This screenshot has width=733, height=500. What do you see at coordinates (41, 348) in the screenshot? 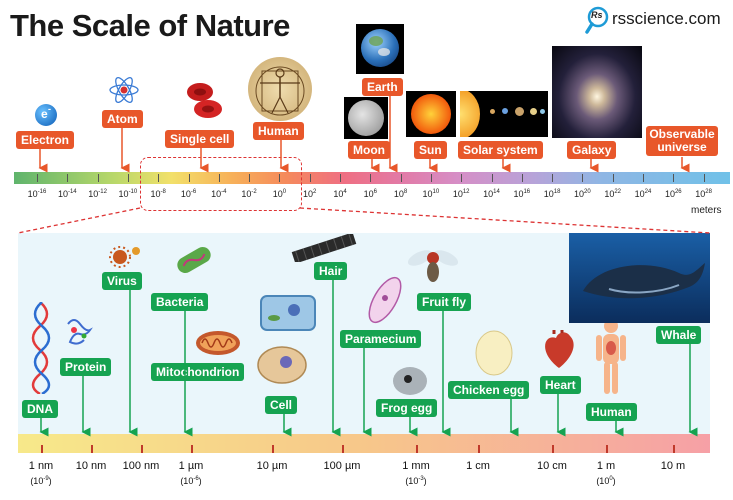
I see `dna-image` at bounding box center [41, 348].